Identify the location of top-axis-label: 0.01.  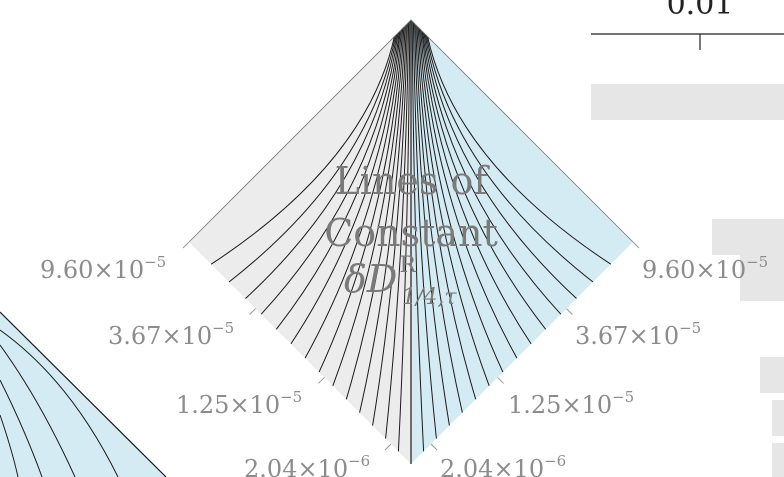
(700, 11).